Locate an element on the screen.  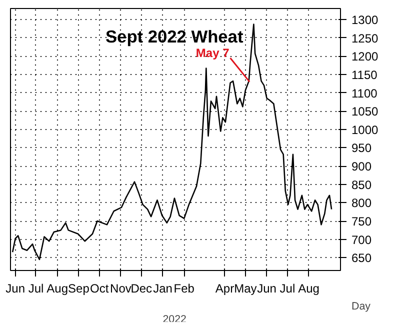
x-tick-label: Nov is located at coordinates (121, 289).